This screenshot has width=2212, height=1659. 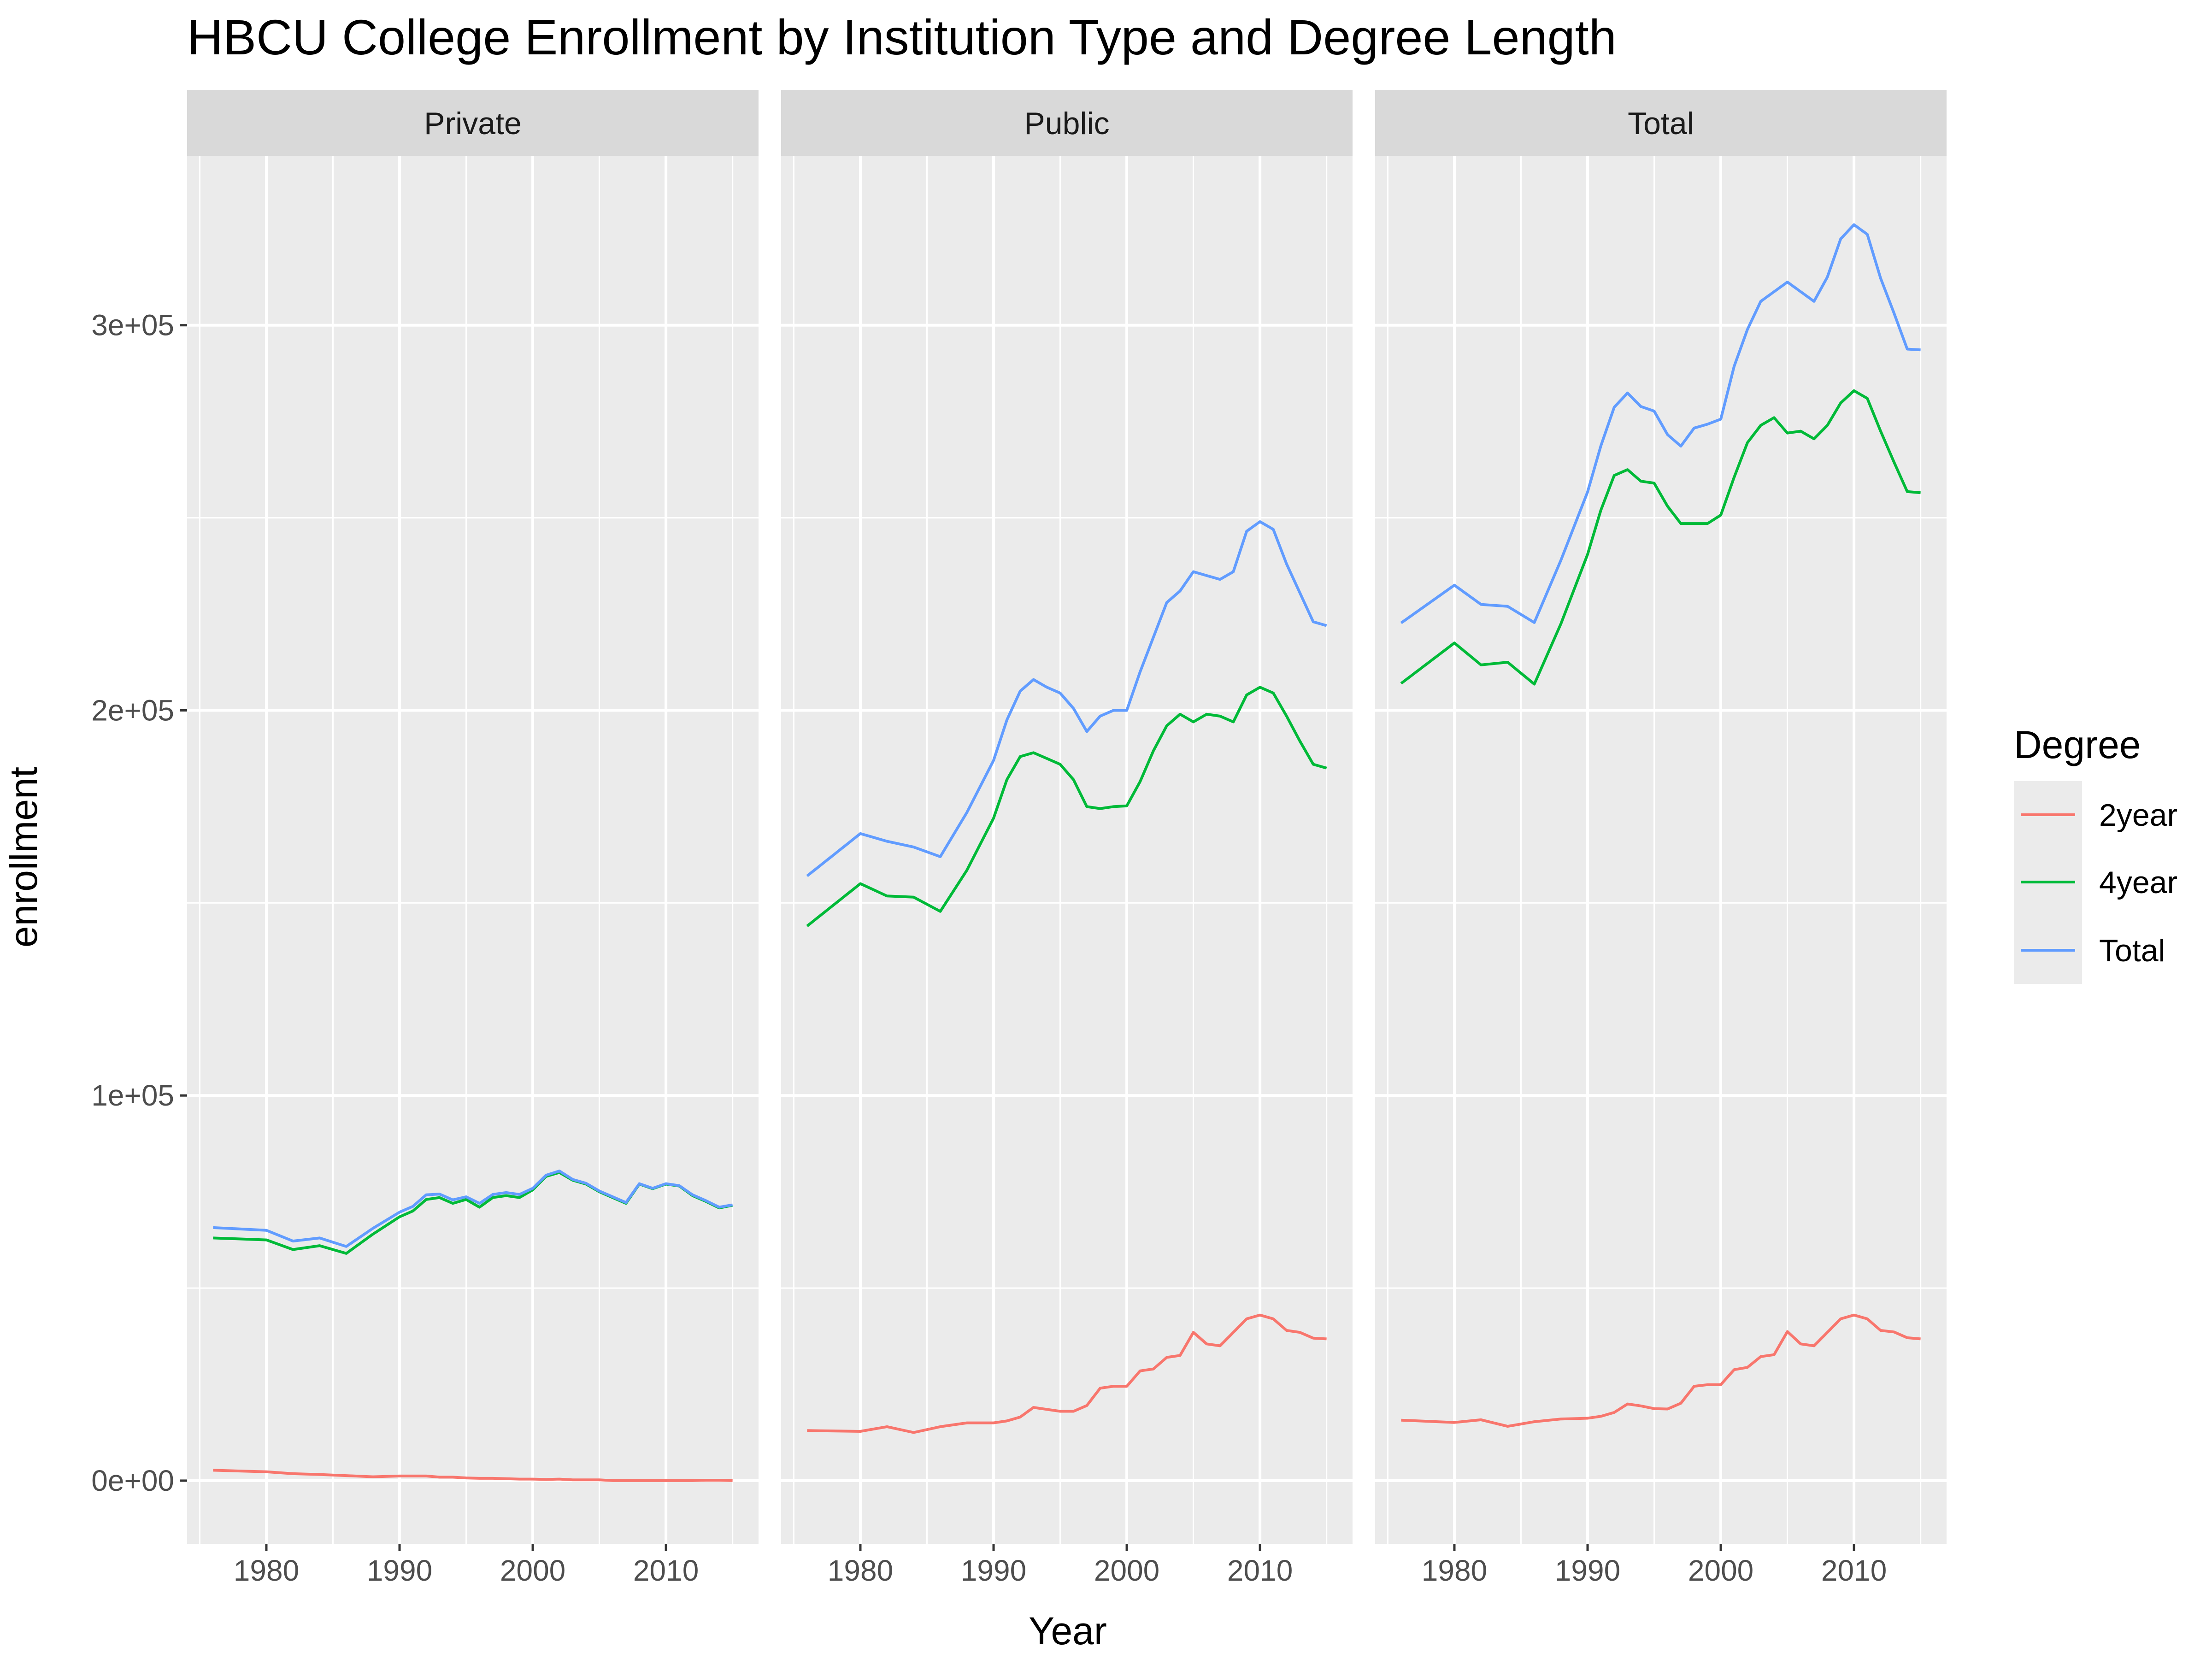 I want to click on facet-strip-total, so click(x=1661, y=123).